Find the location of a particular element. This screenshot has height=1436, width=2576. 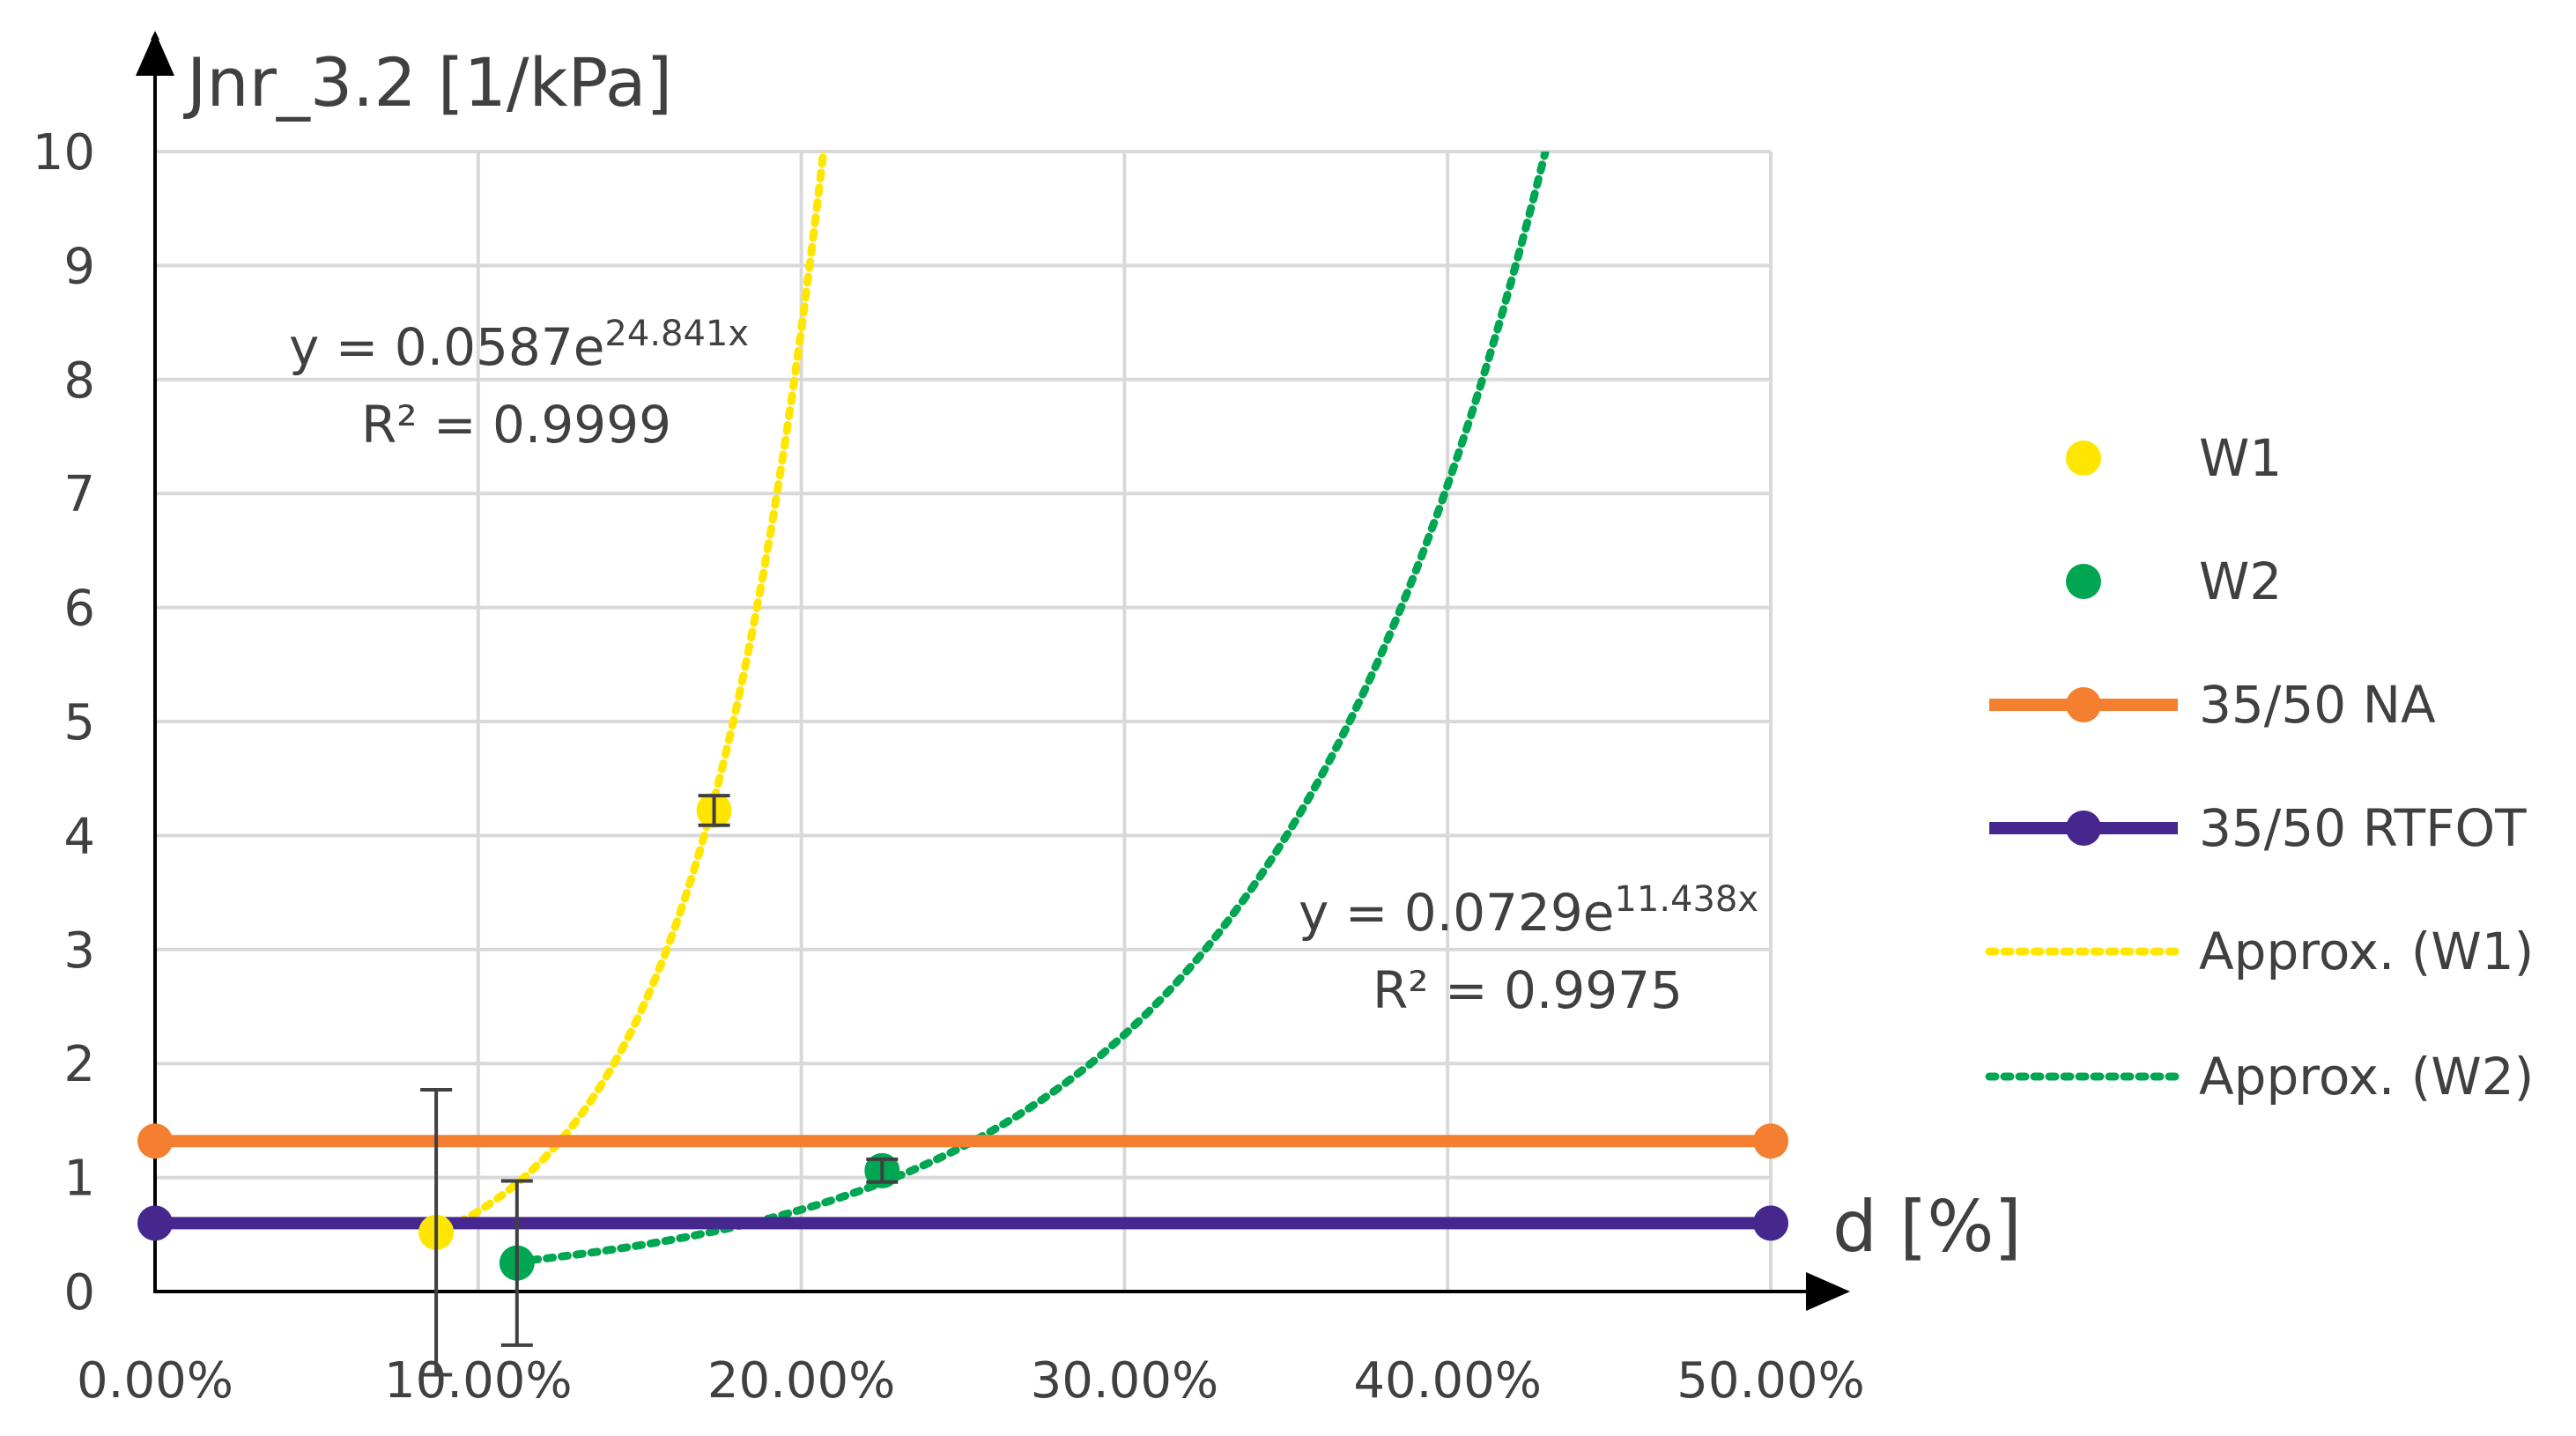

legend-label-2: 35/50 NA is located at coordinates (2317, 705).